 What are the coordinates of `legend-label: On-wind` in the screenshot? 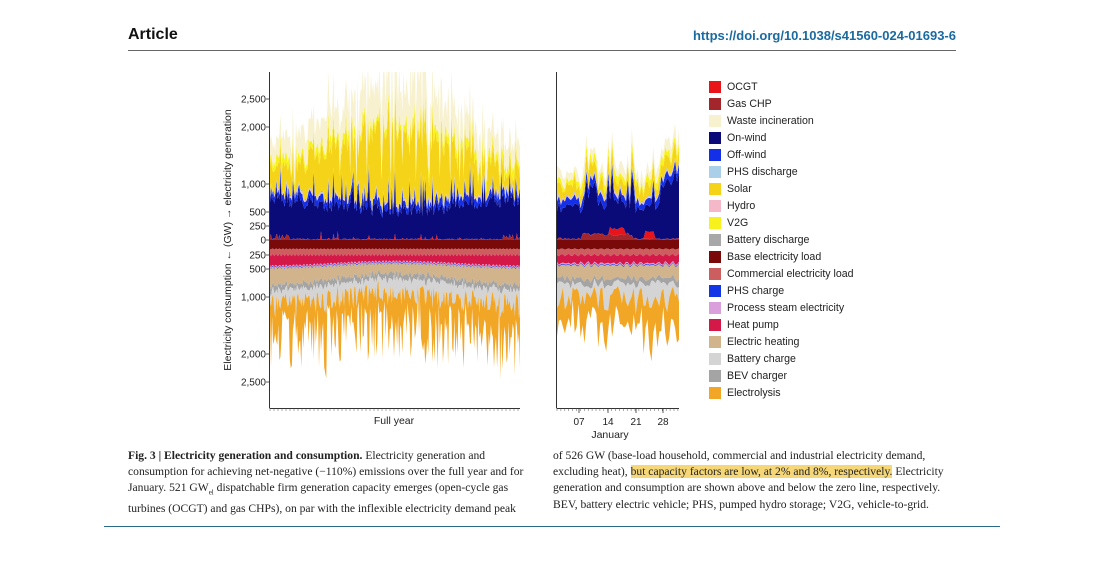 It's located at (747, 137).